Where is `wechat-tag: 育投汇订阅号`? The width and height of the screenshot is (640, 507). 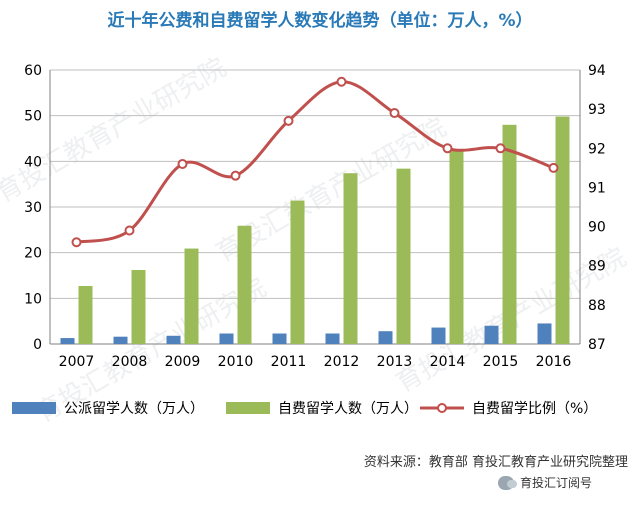
wechat-tag: 育投汇订阅号 is located at coordinates (545, 482).